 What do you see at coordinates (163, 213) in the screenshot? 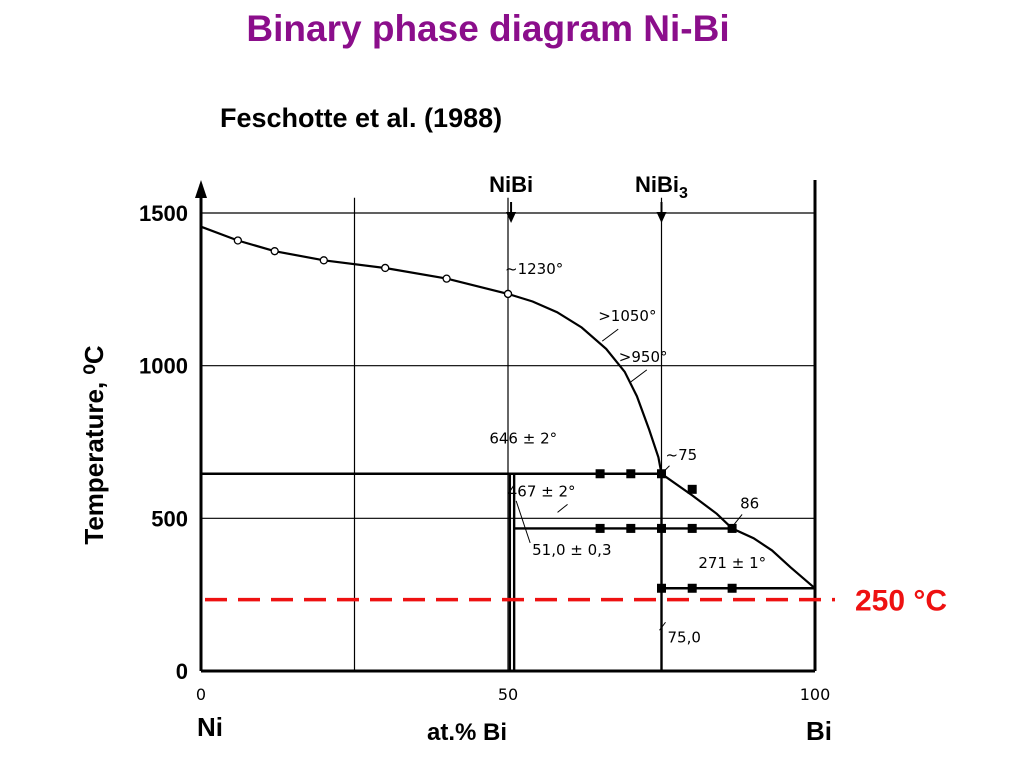
I see `y-tick-label: 1500` at bounding box center [163, 213].